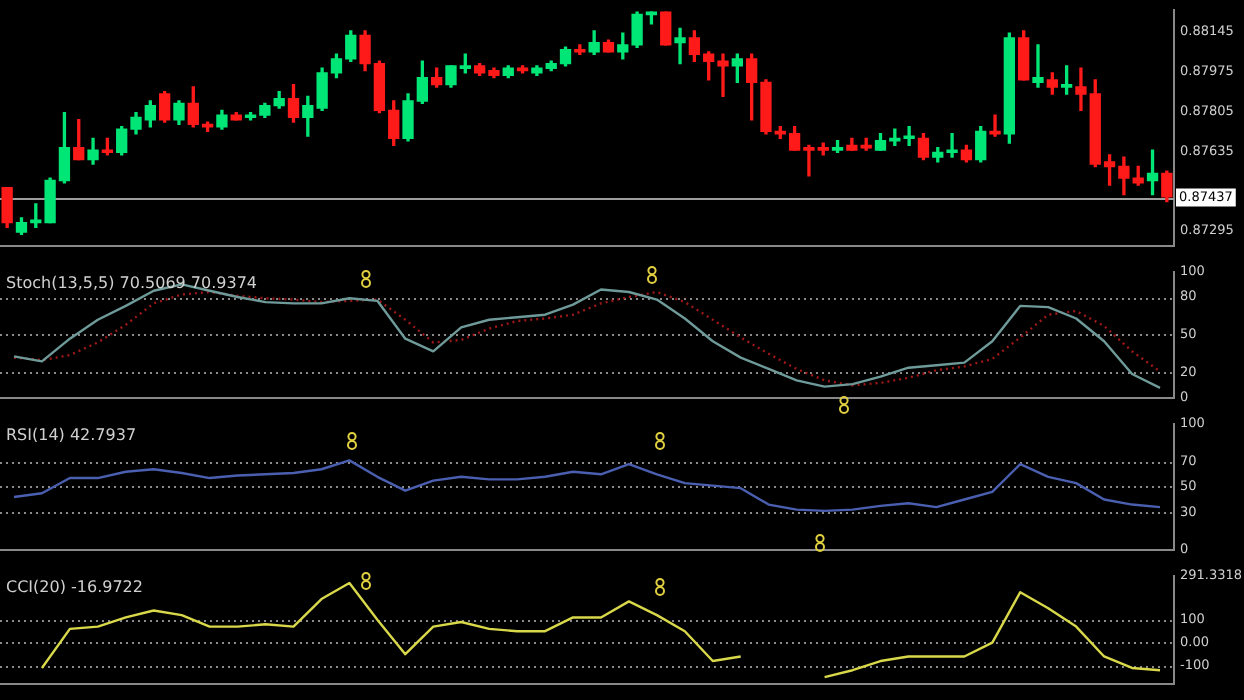  Describe the element at coordinates (74, 586) in the screenshot. I see `chart-title: CCI(20) -16.9722` at that location.